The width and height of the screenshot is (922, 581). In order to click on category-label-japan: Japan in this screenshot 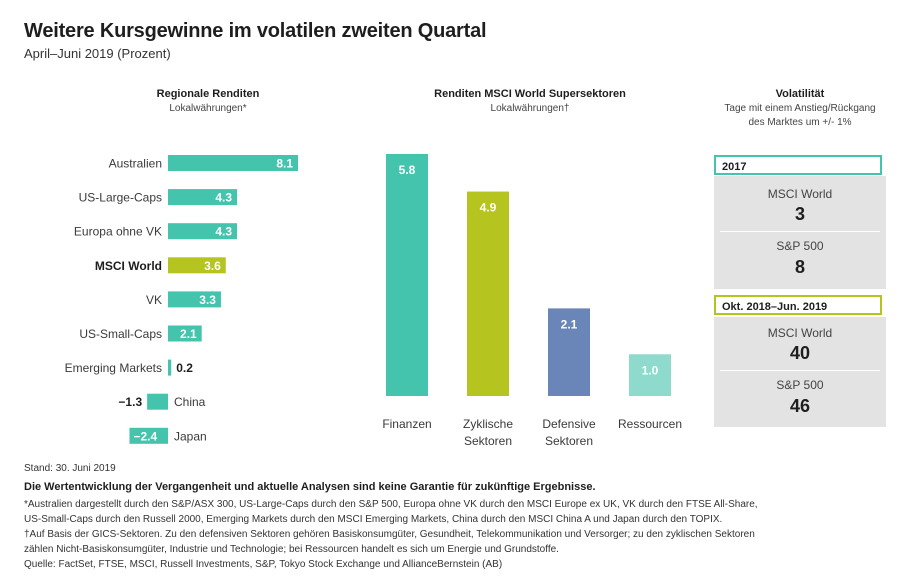, I will do `click(190, 436)`.